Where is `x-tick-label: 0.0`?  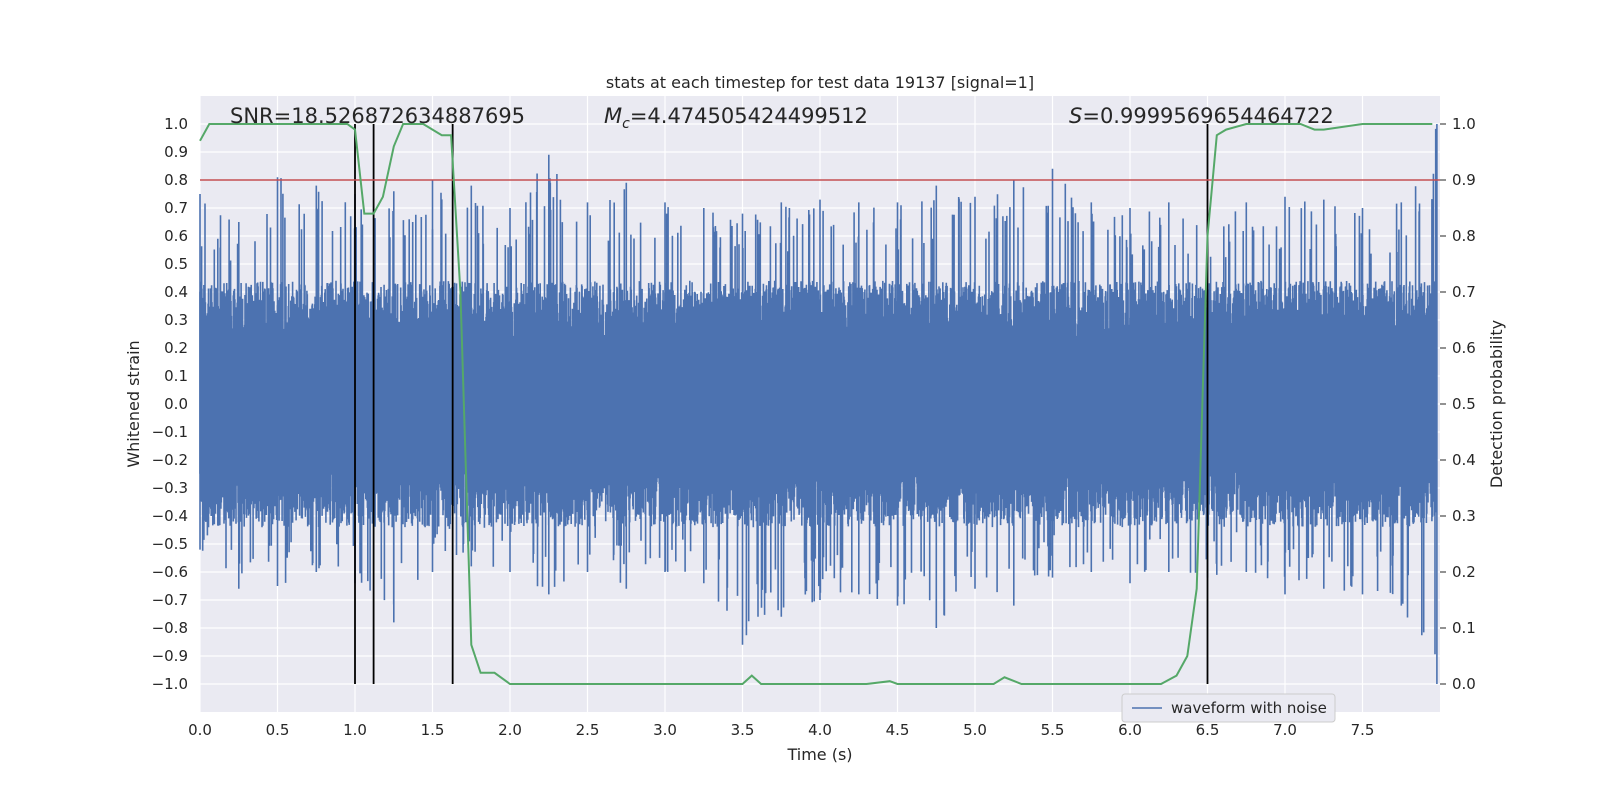
x-tick-label: 0.0 is located at coordinates (200, 730).